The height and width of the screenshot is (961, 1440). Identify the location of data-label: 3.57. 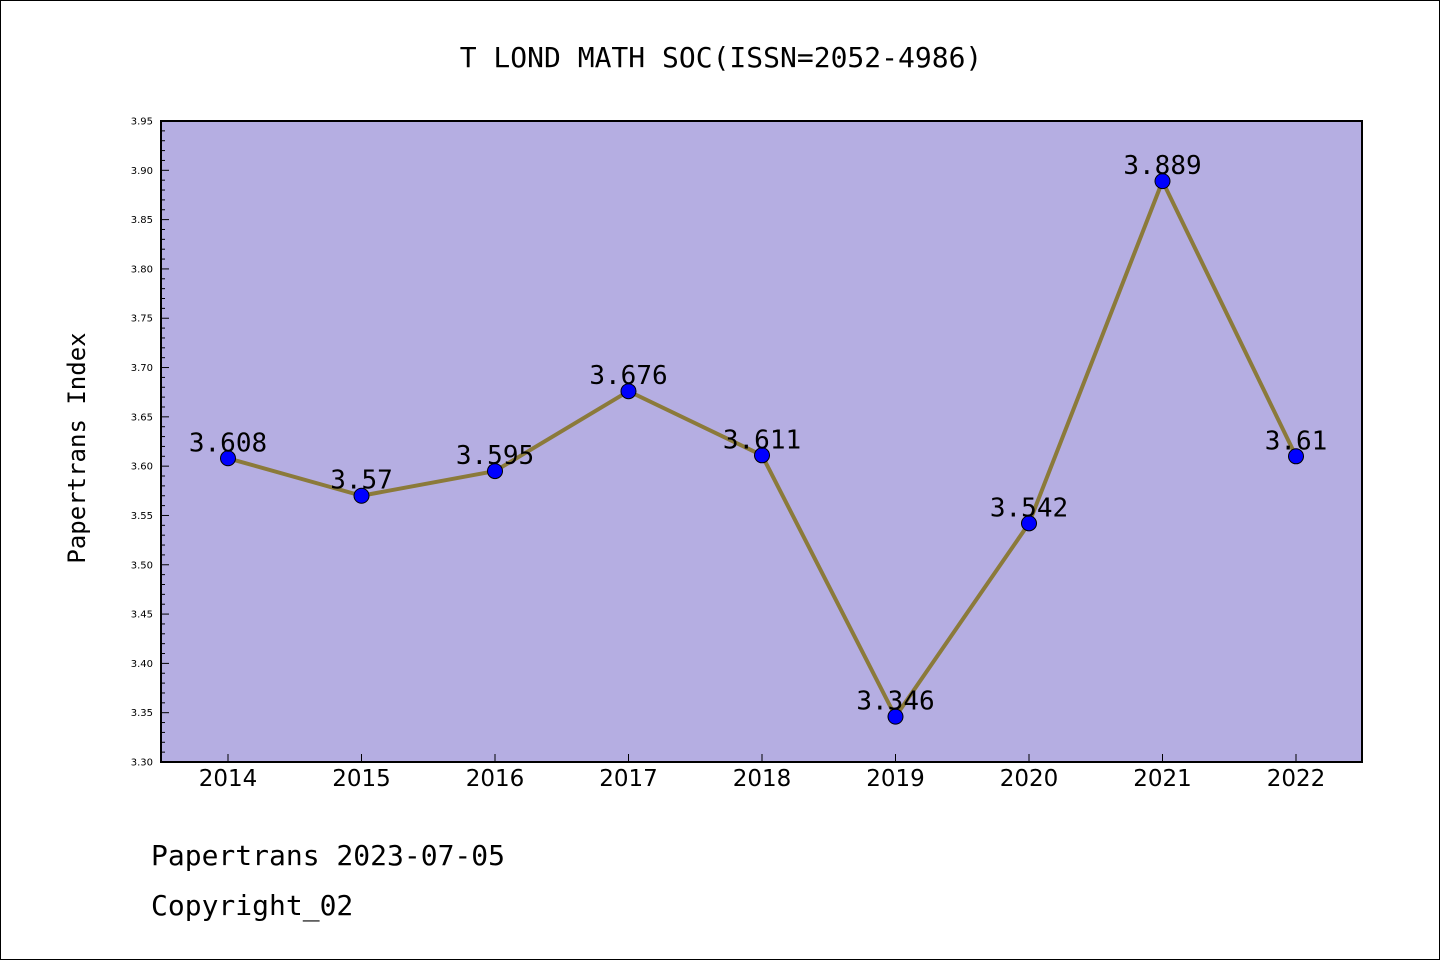
(361, 481).